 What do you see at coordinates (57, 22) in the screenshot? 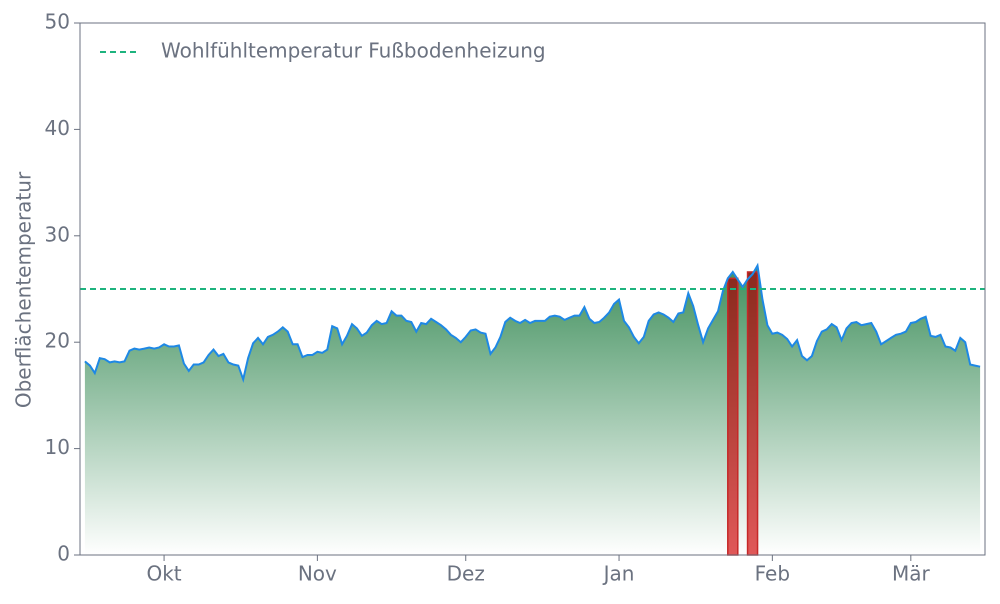
I see `y-tick-label: 50` at bounding box center [57, 22].